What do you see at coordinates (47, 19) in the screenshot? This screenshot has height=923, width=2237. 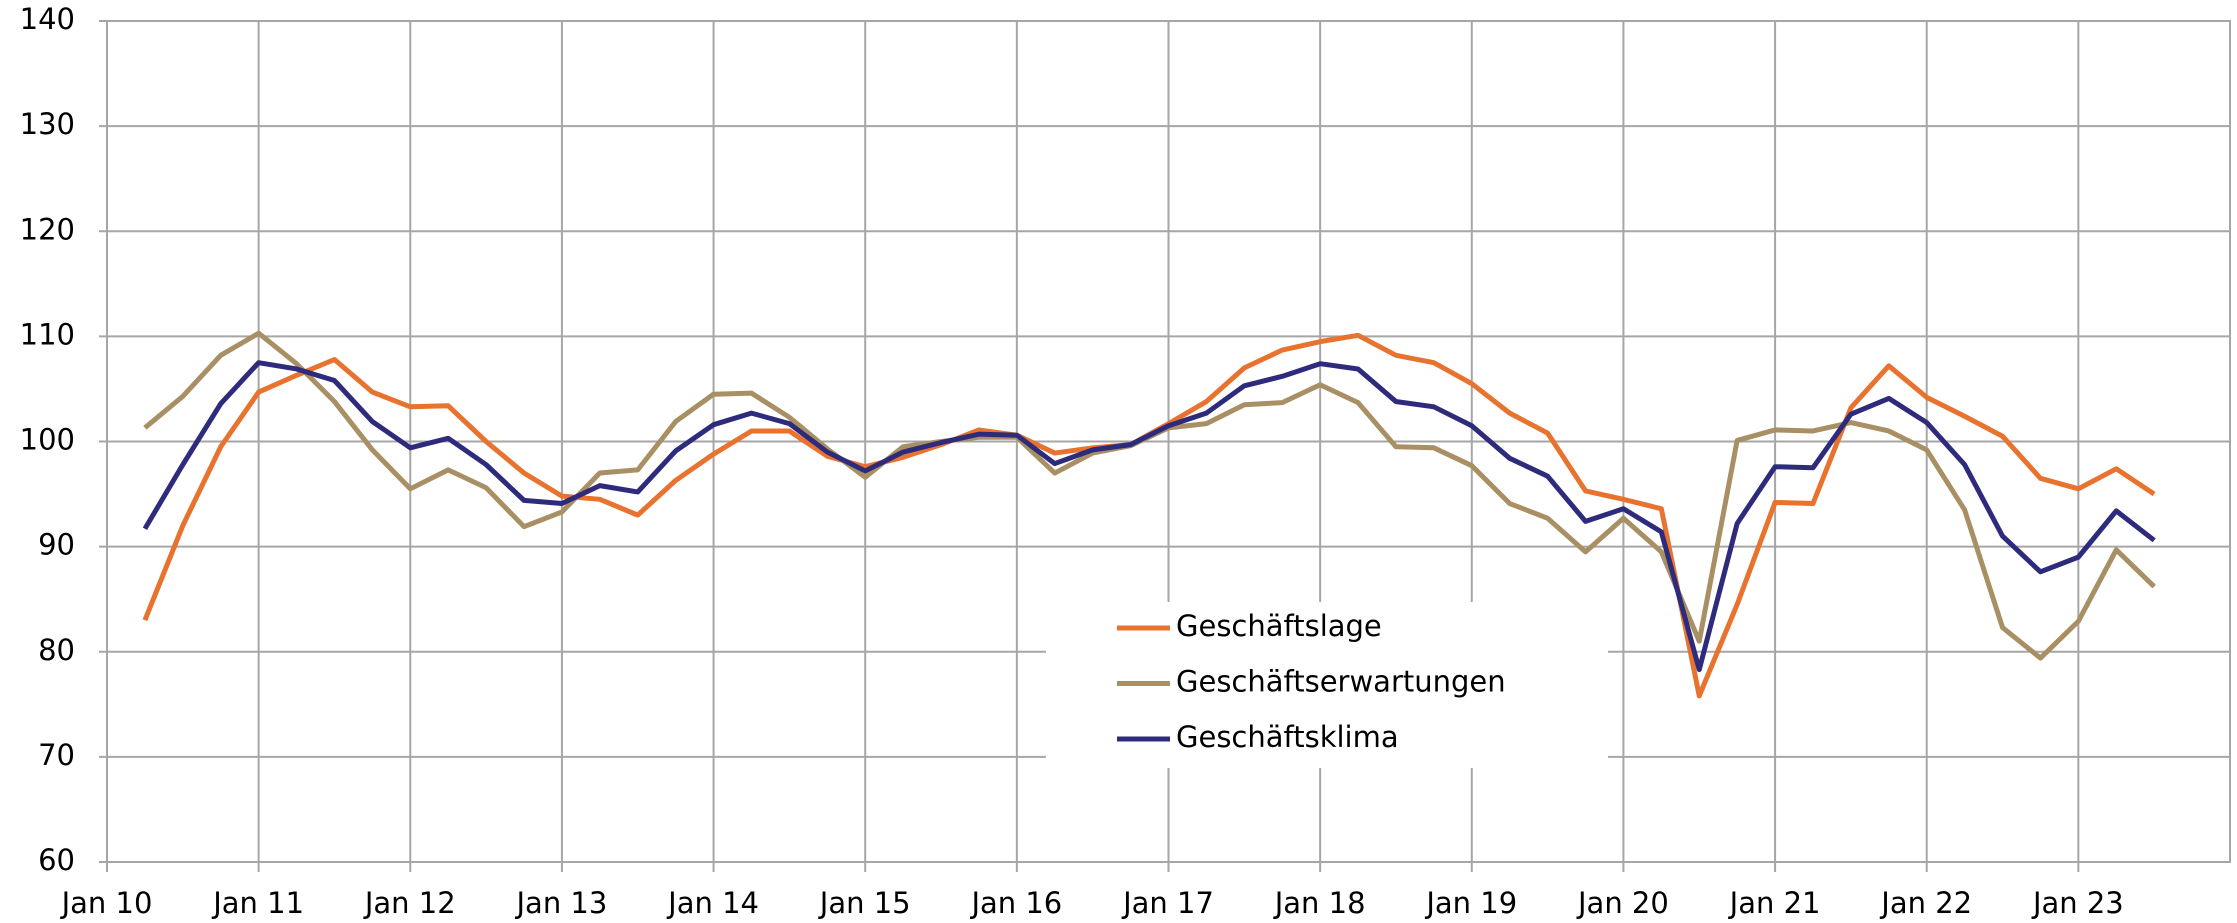 I see `y-tick-label: 140` at bounding box center [47, 19].